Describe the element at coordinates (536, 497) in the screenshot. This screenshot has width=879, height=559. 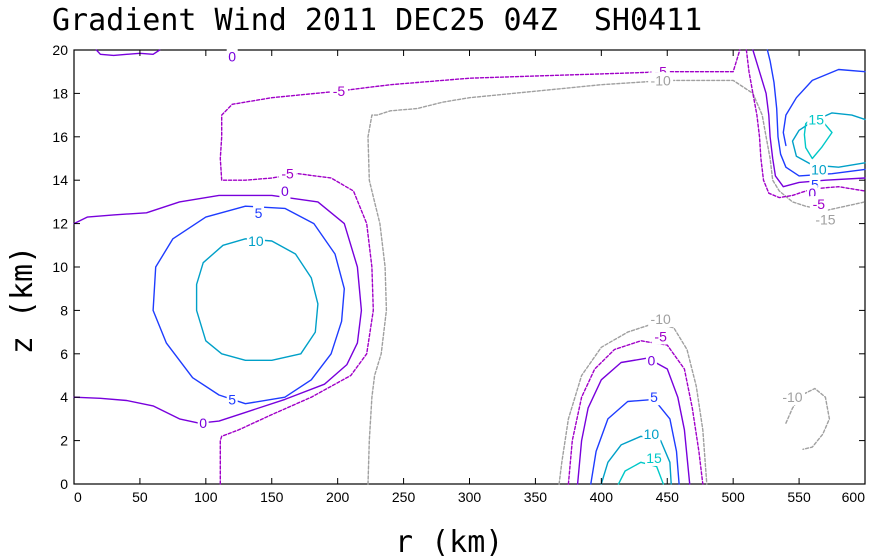
I see `x-tick-label: 350` at that location.